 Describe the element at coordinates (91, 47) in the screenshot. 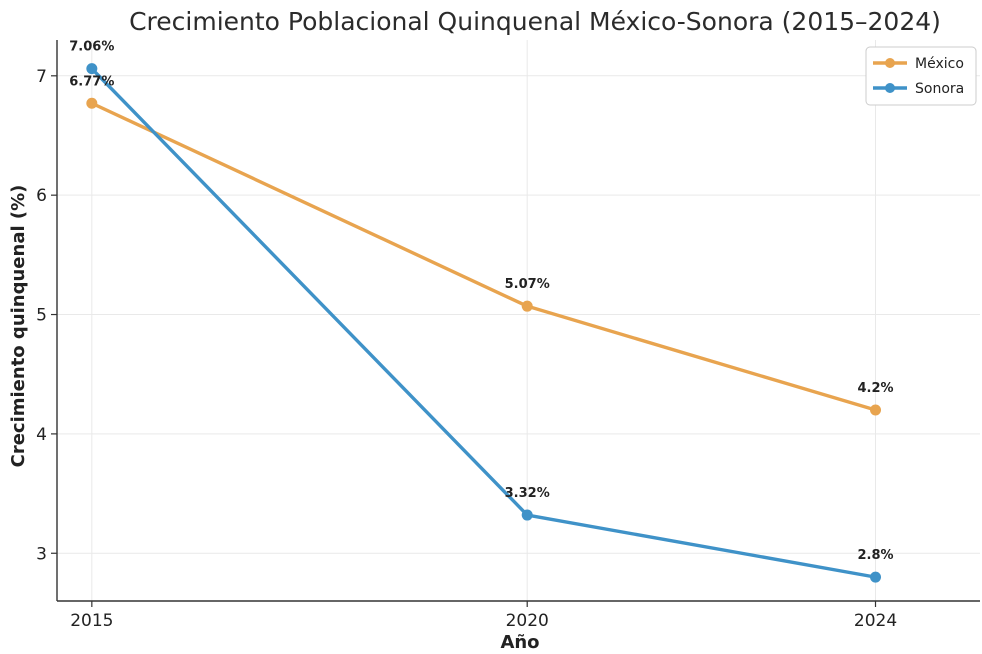

I see `data-label-sonora: 7.06%` at that location.